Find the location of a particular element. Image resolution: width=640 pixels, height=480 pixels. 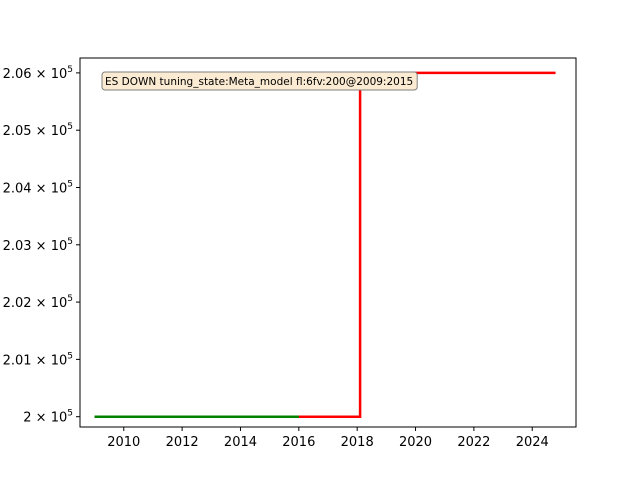

x-tick-label: 2016 is located at coordinates (298, 442).